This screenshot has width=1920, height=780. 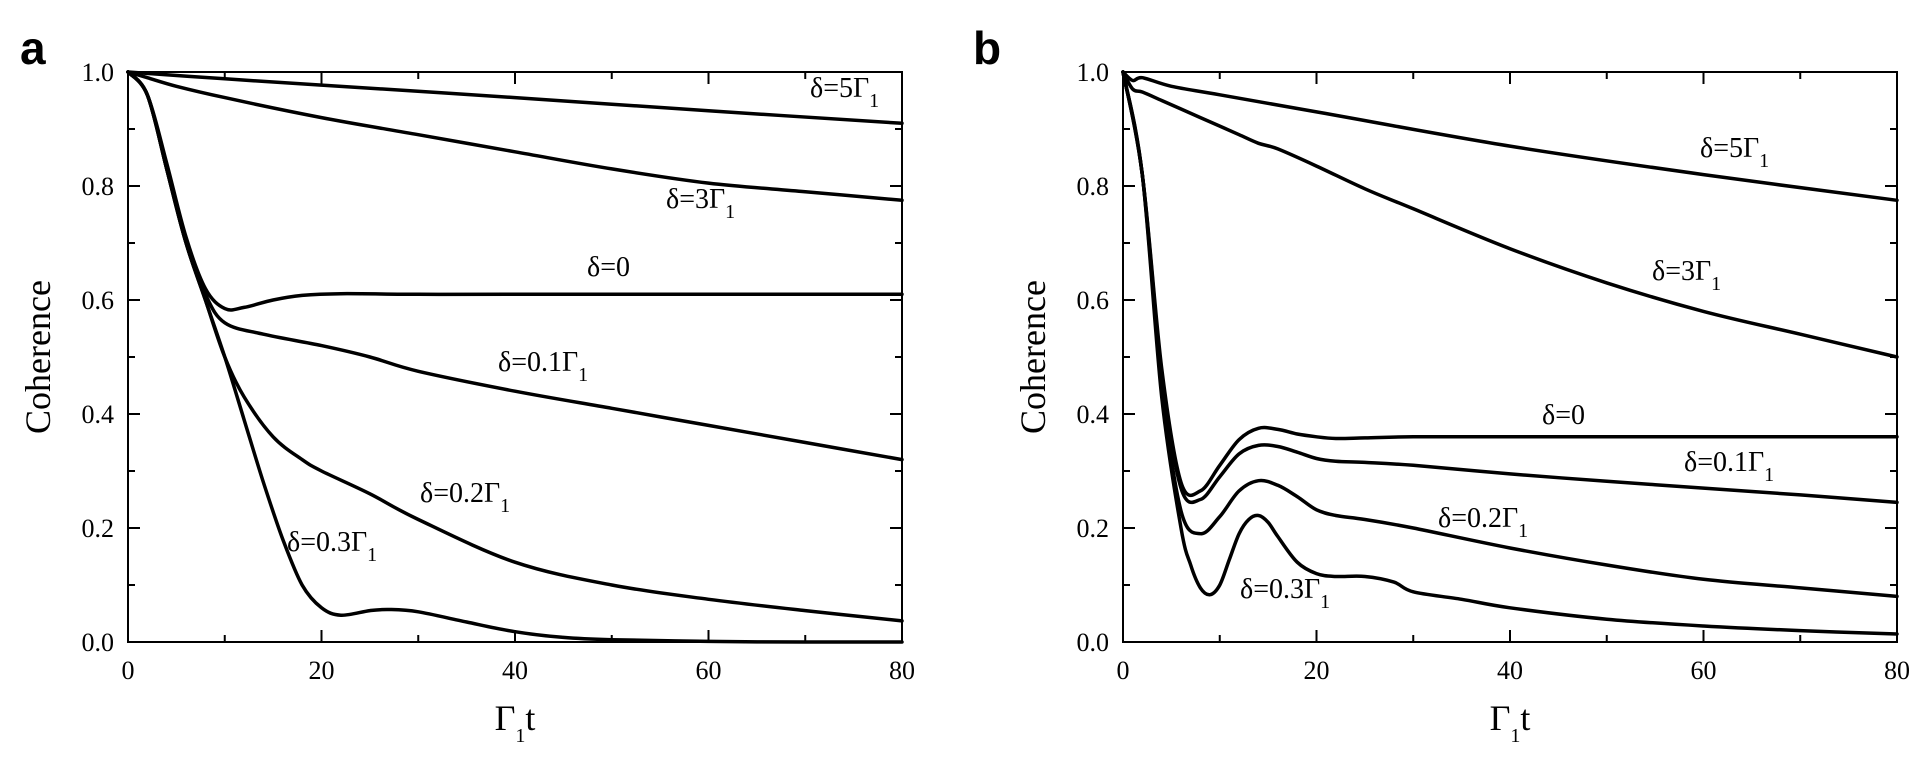 What do you see at coordinates (987, 48) in the screenshot?
I see `panel-label: b` at bounding box center [987, 48].